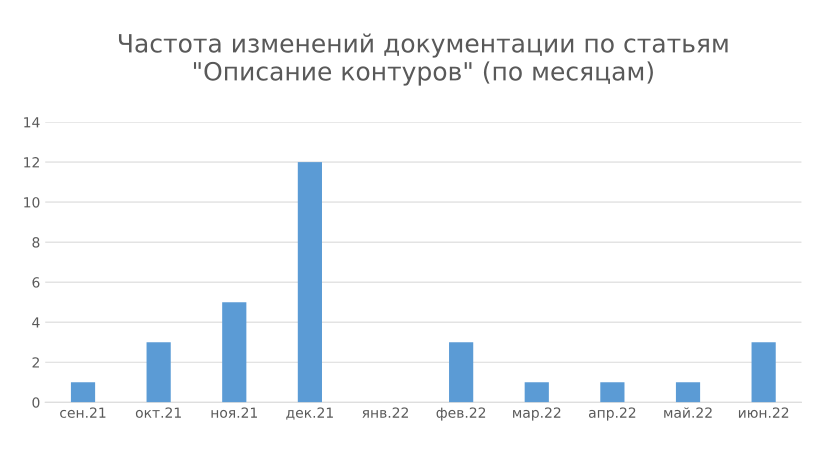 The image size is (822, 452). I want to click on y-tick-label: 0, so click(36, 402).